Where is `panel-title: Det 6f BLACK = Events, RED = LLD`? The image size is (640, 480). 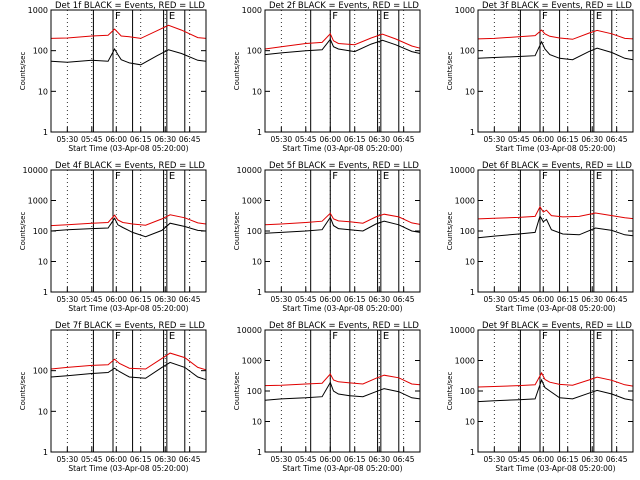 panel-title: Det 6f BLACK = Events, RED = LLD is located at coordinates (557, 166).